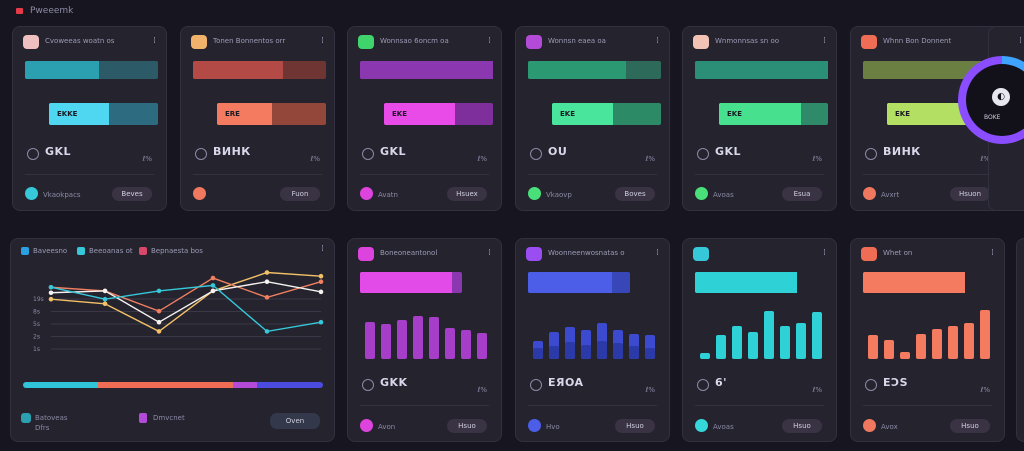  What do you see at coordinates (760, 114) in the screenshot?
I see `progress-bar-fill` at bounding box center [760, 114].